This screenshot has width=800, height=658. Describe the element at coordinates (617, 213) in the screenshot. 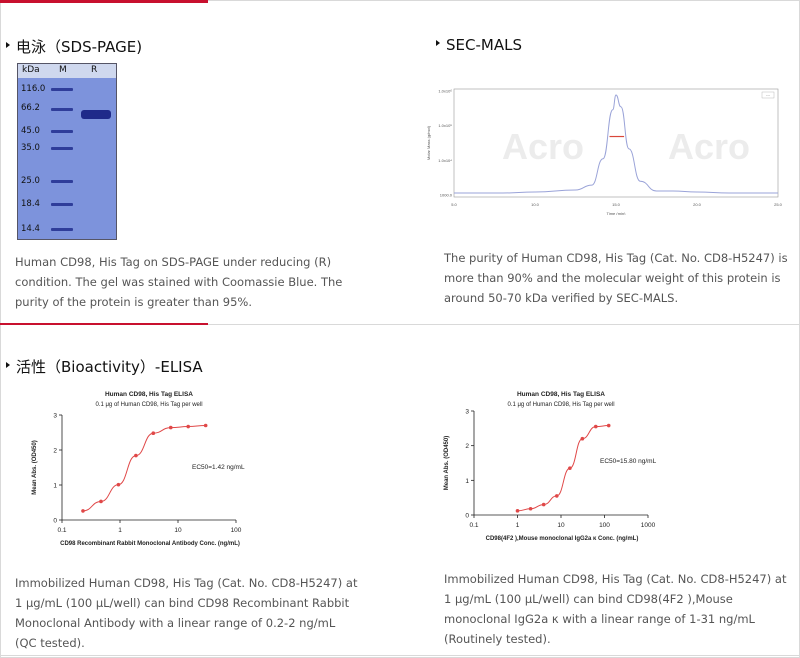

I see `x-axis-label: Time (min)` at that location.